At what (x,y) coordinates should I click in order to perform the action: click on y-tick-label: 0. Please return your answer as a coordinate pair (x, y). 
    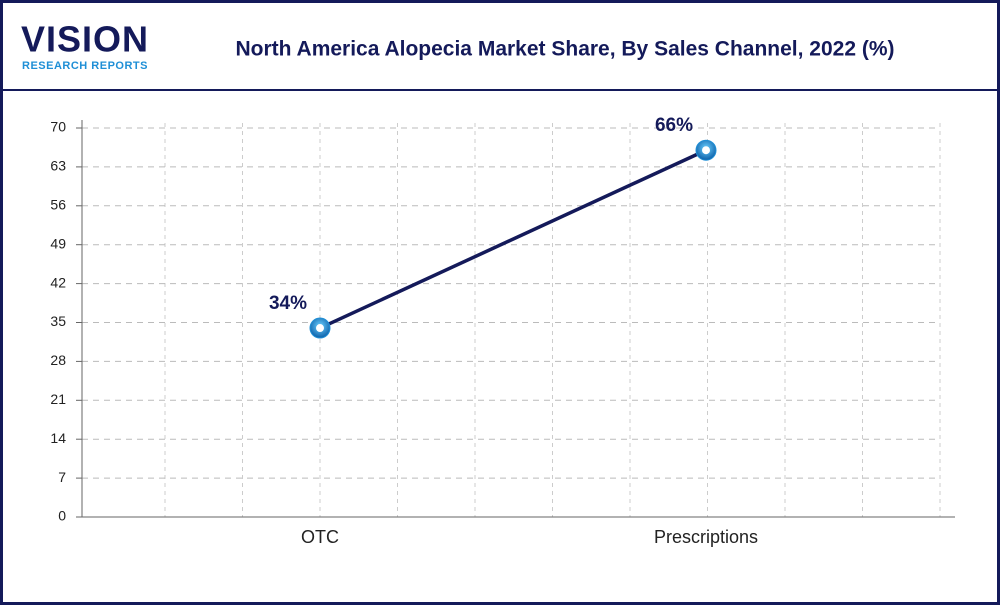
    Looking at the image, I should click on (62, 516).